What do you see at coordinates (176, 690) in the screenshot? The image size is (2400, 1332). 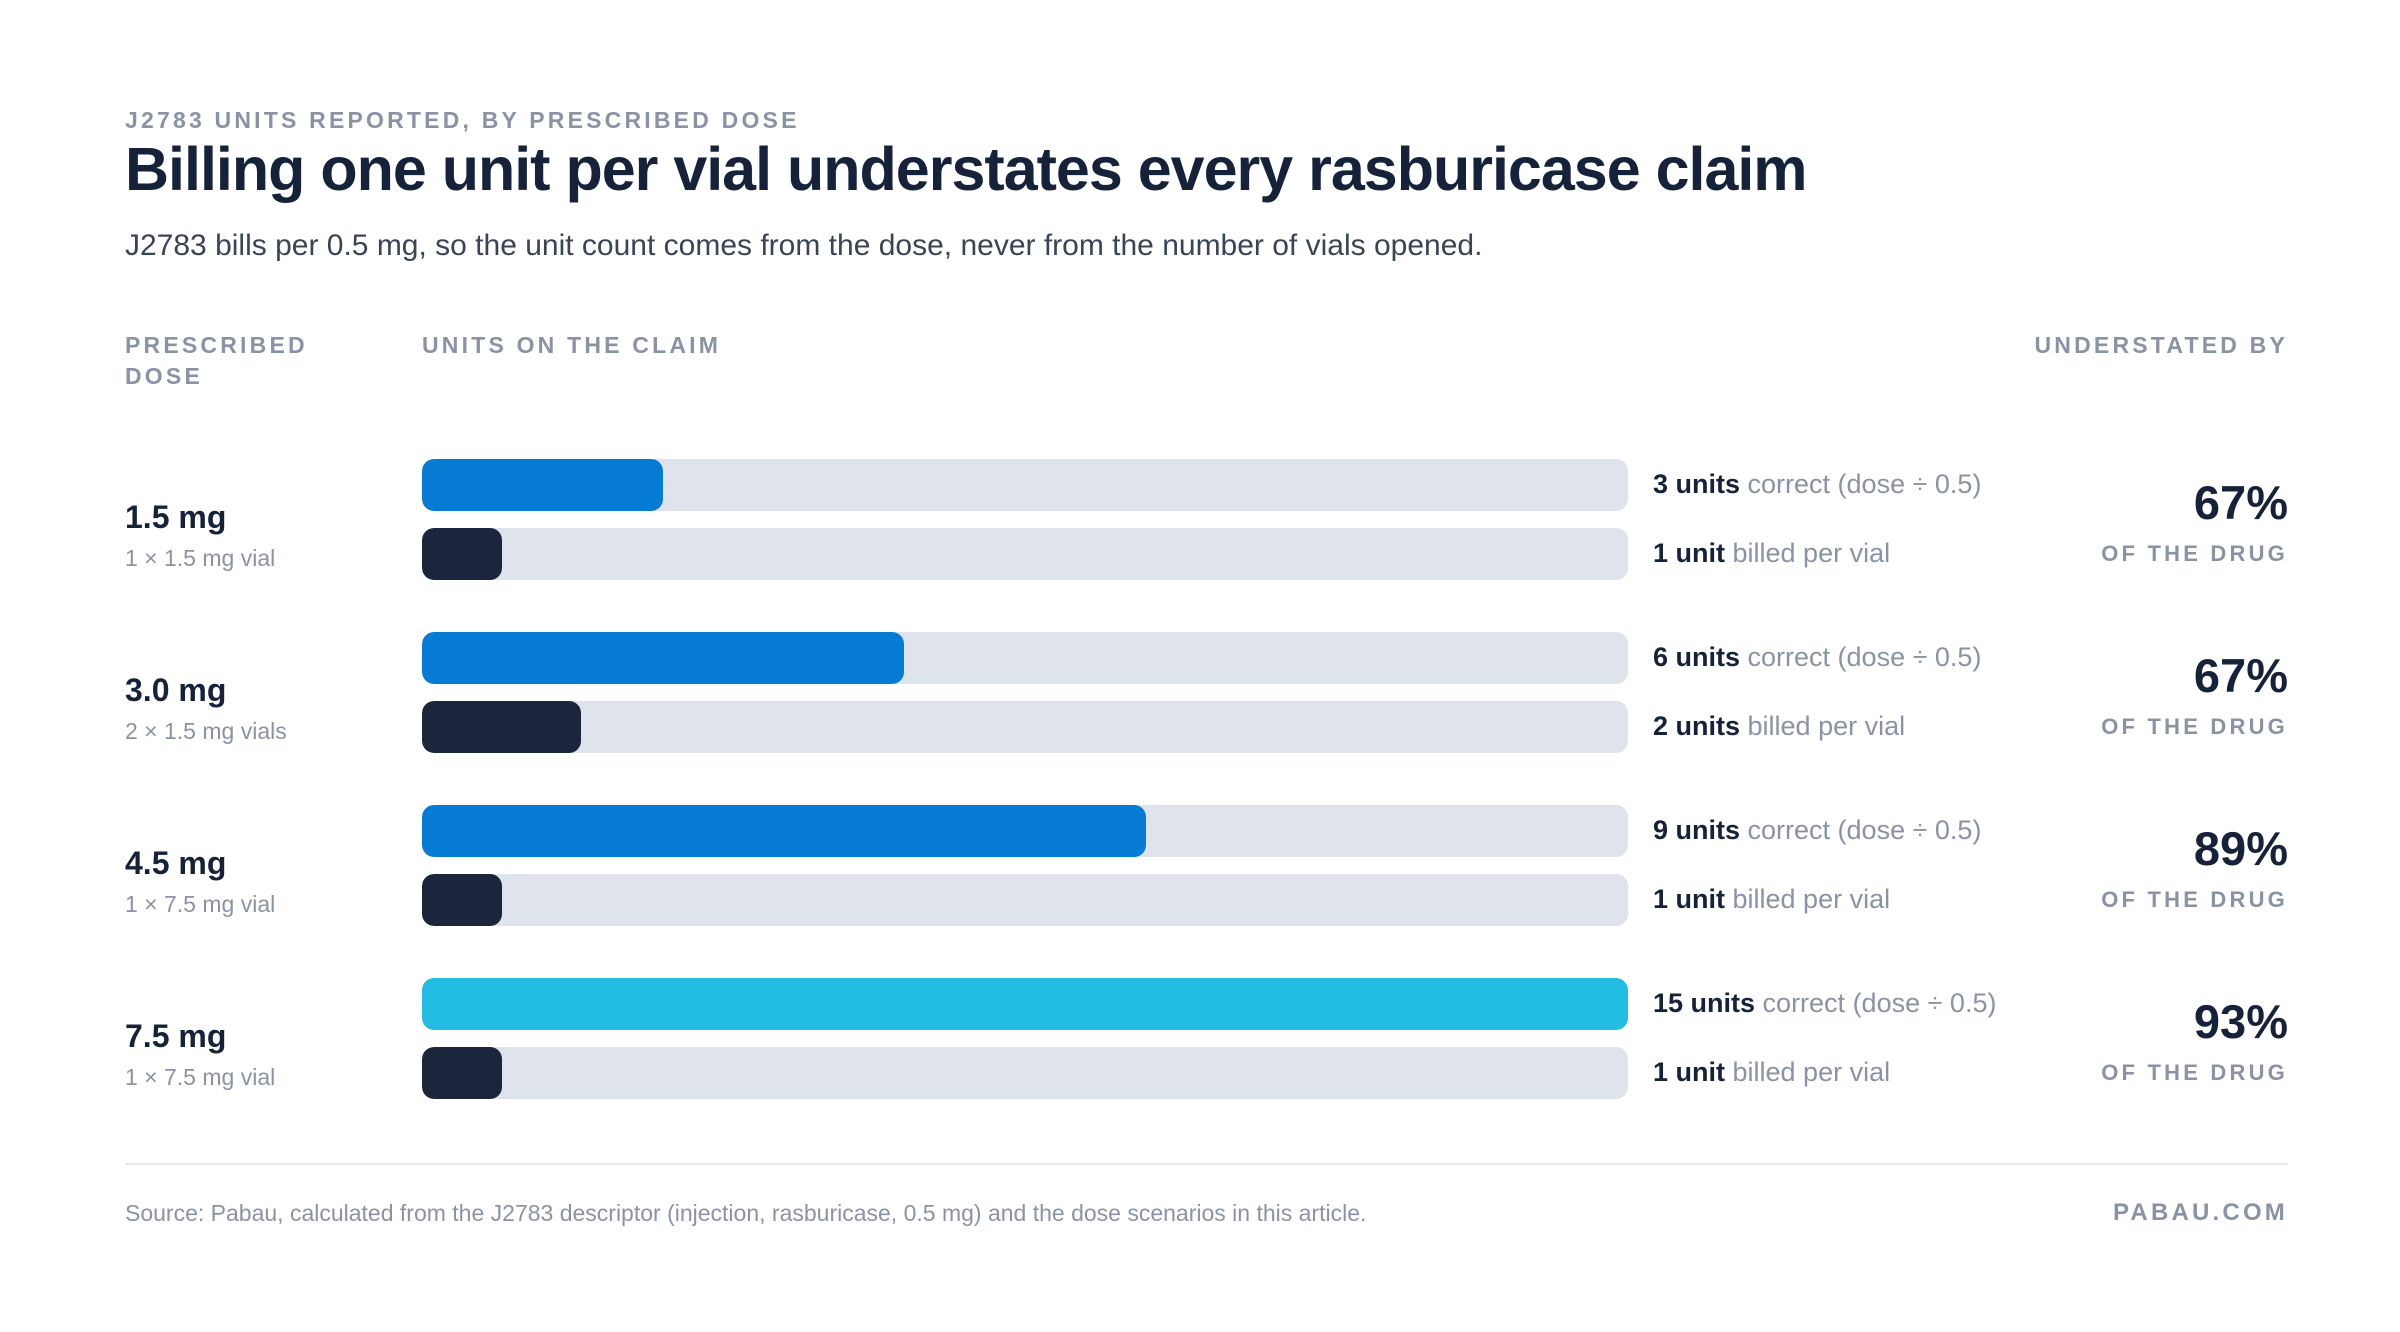 I see `dose-label: 3.0 mg` at bounding box center [176, 690].